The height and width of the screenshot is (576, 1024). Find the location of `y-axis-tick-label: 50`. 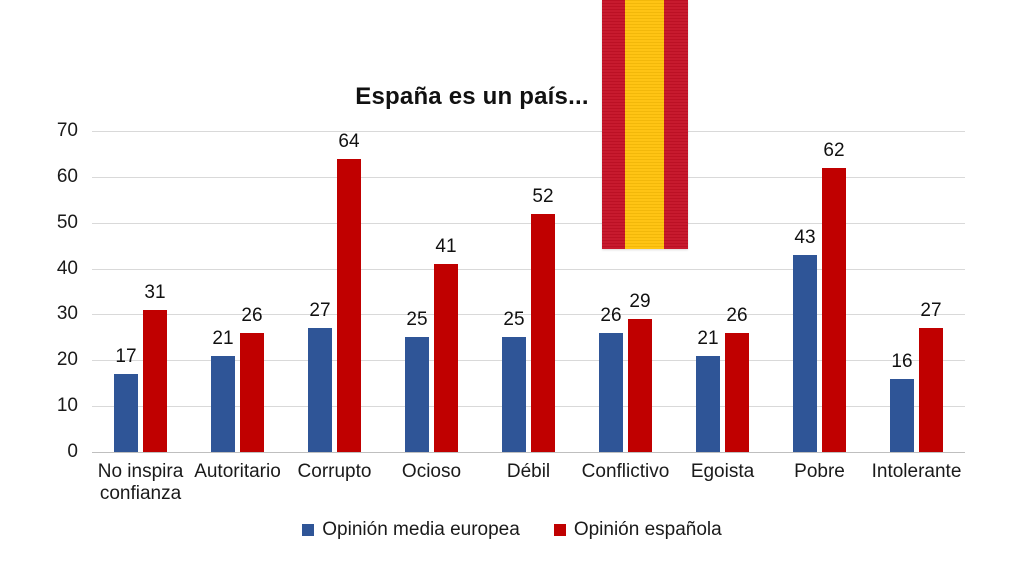

y-axis-tick-label: 50 is located at coordinates (67, 222).